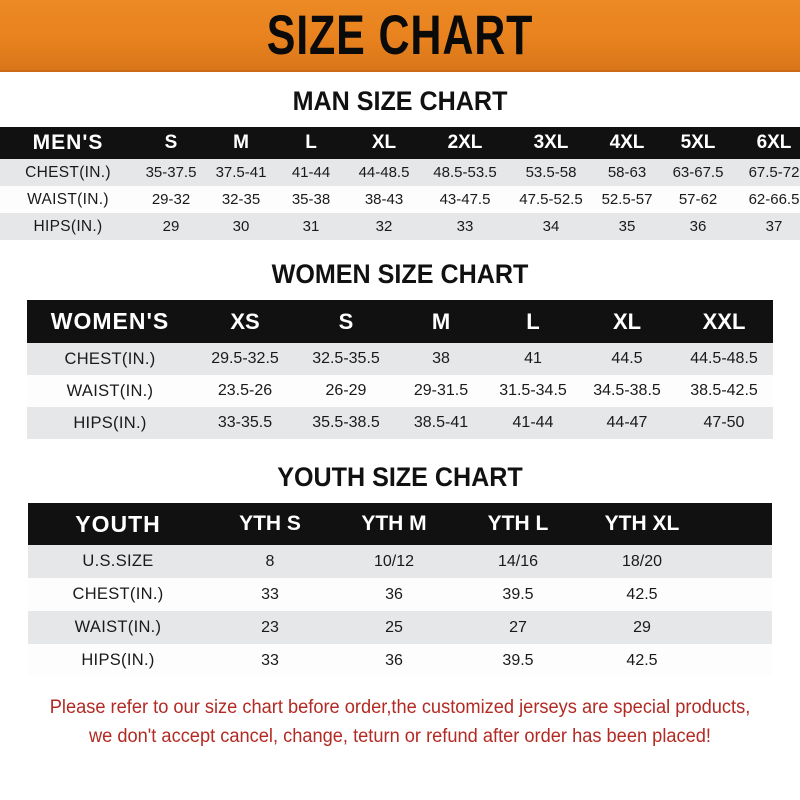 This screenshot has width=800, height=800. What do you see at coordinates (518, 561) in the screenshot?
I see `youth-measurement-value: 14/16` at bounding box center [518, 561].